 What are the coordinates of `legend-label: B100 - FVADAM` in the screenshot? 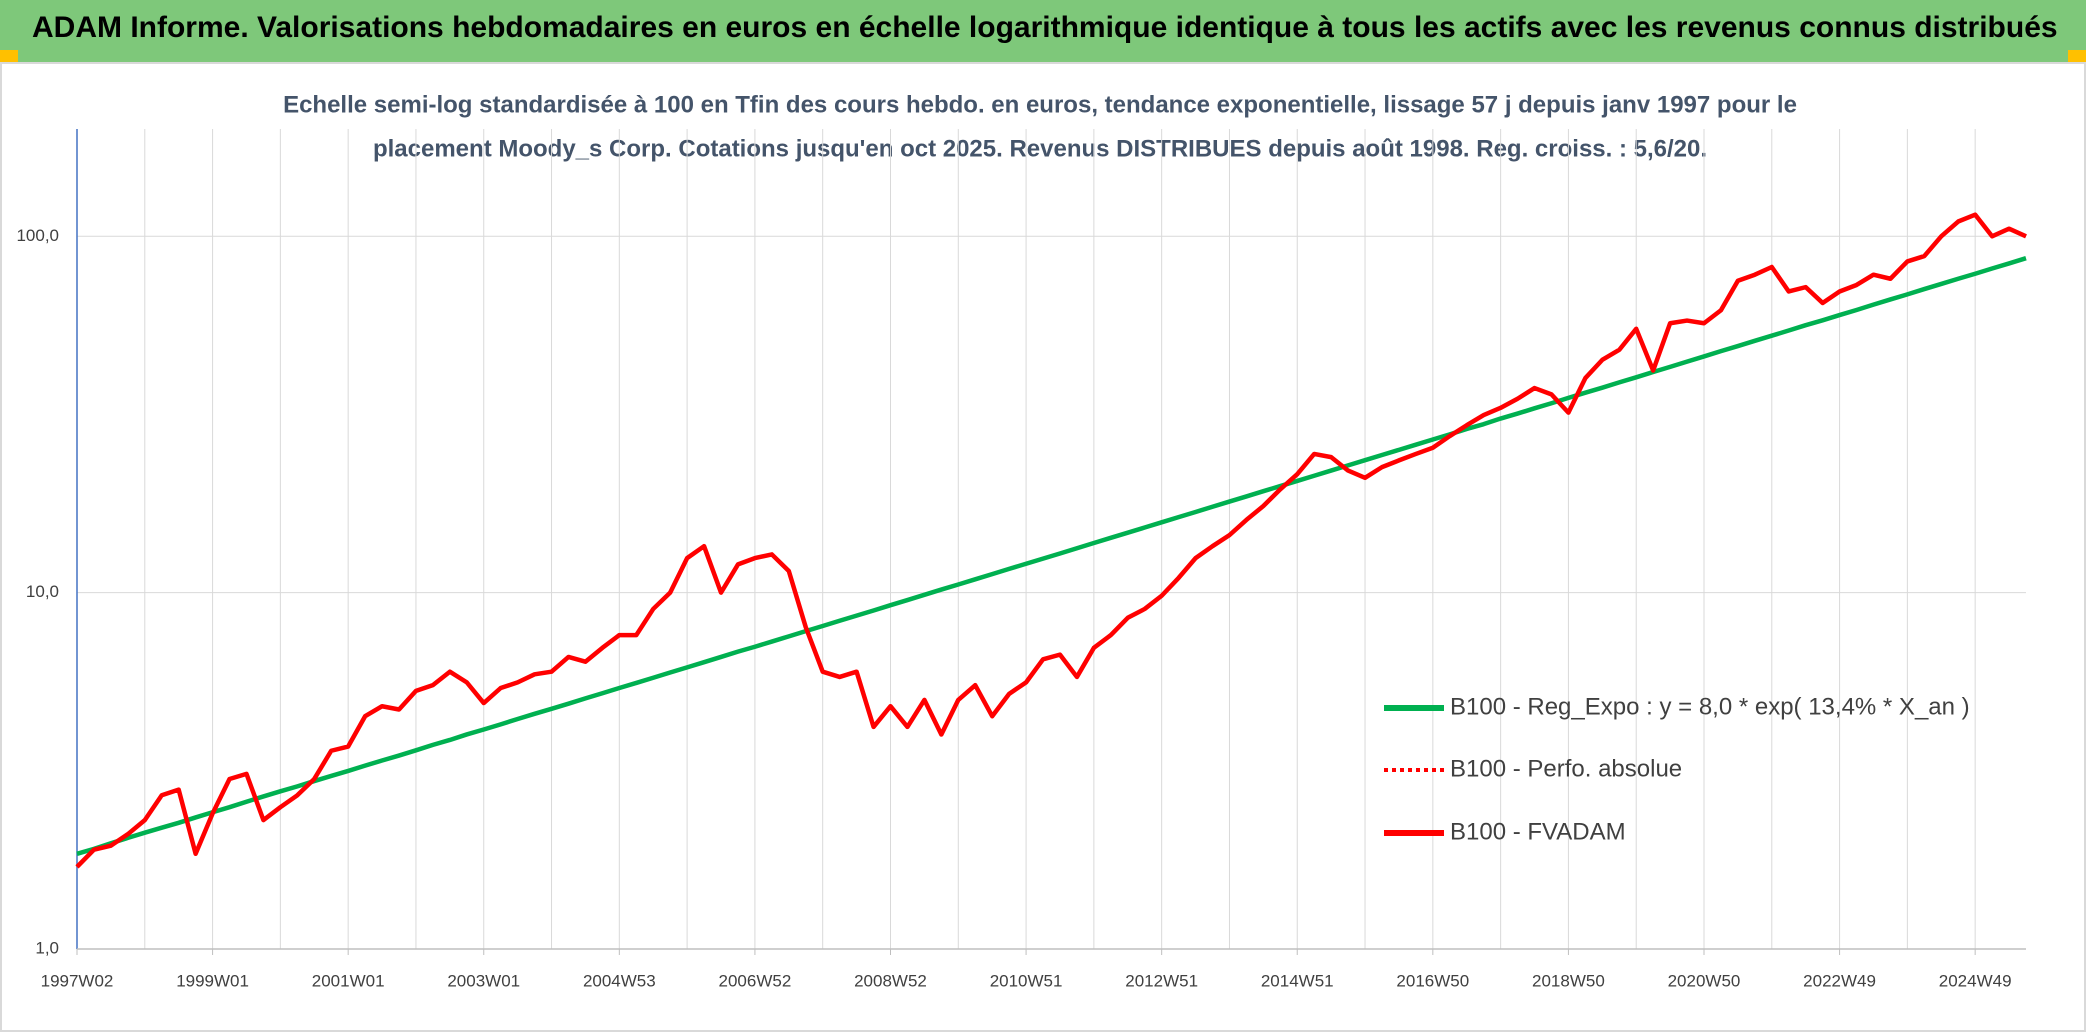 It's located at (1538, 831).